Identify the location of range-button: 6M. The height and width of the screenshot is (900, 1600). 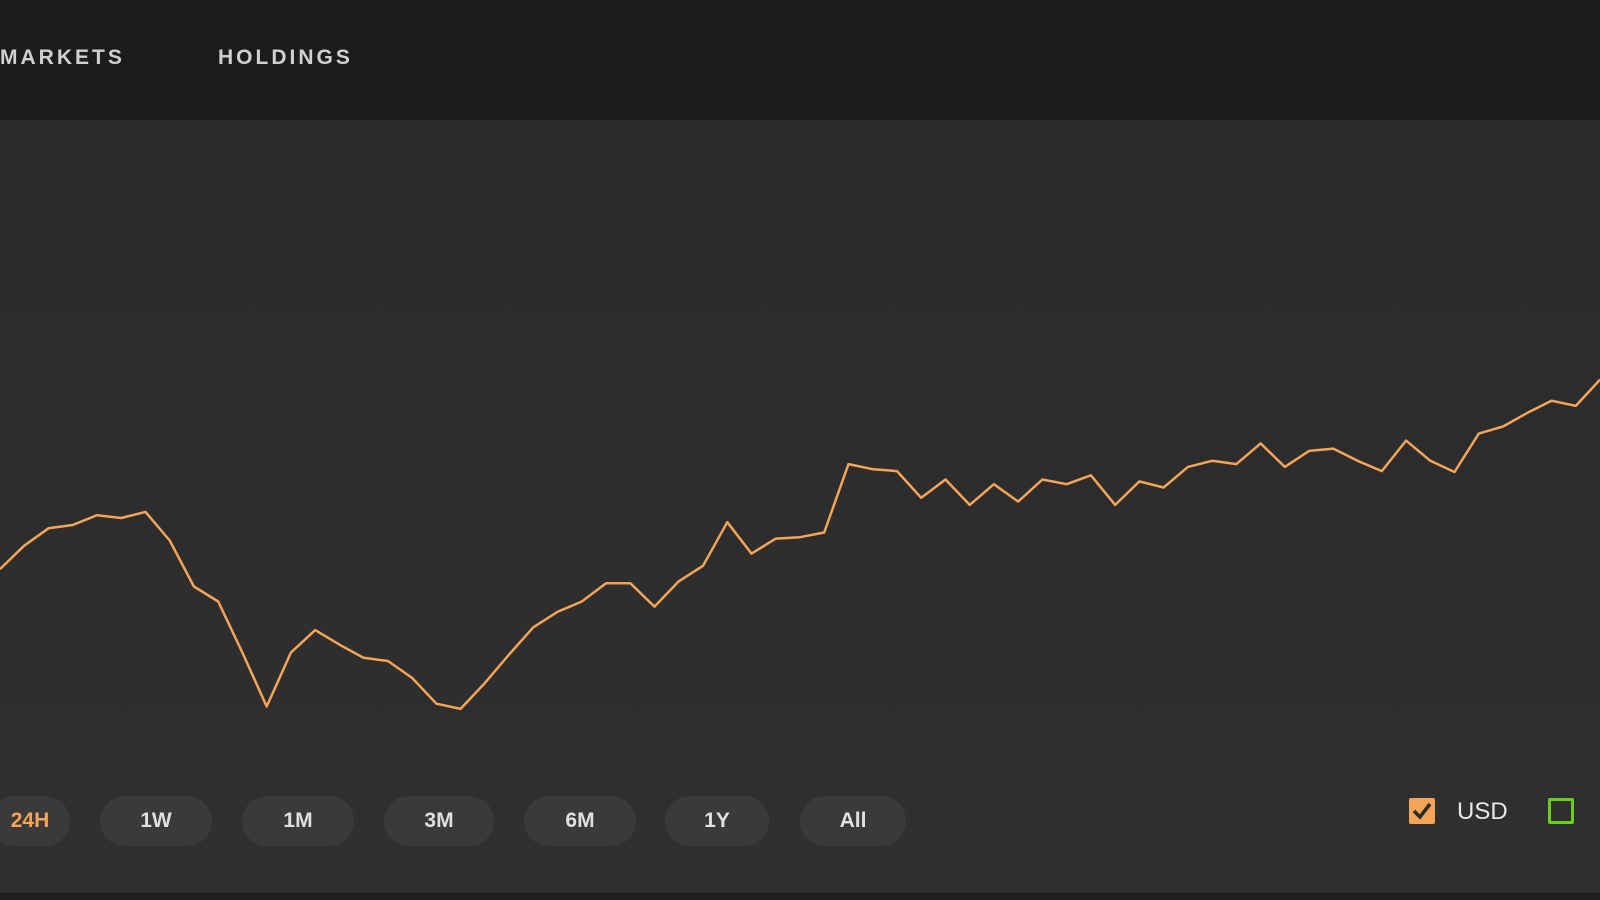
(580, 821).